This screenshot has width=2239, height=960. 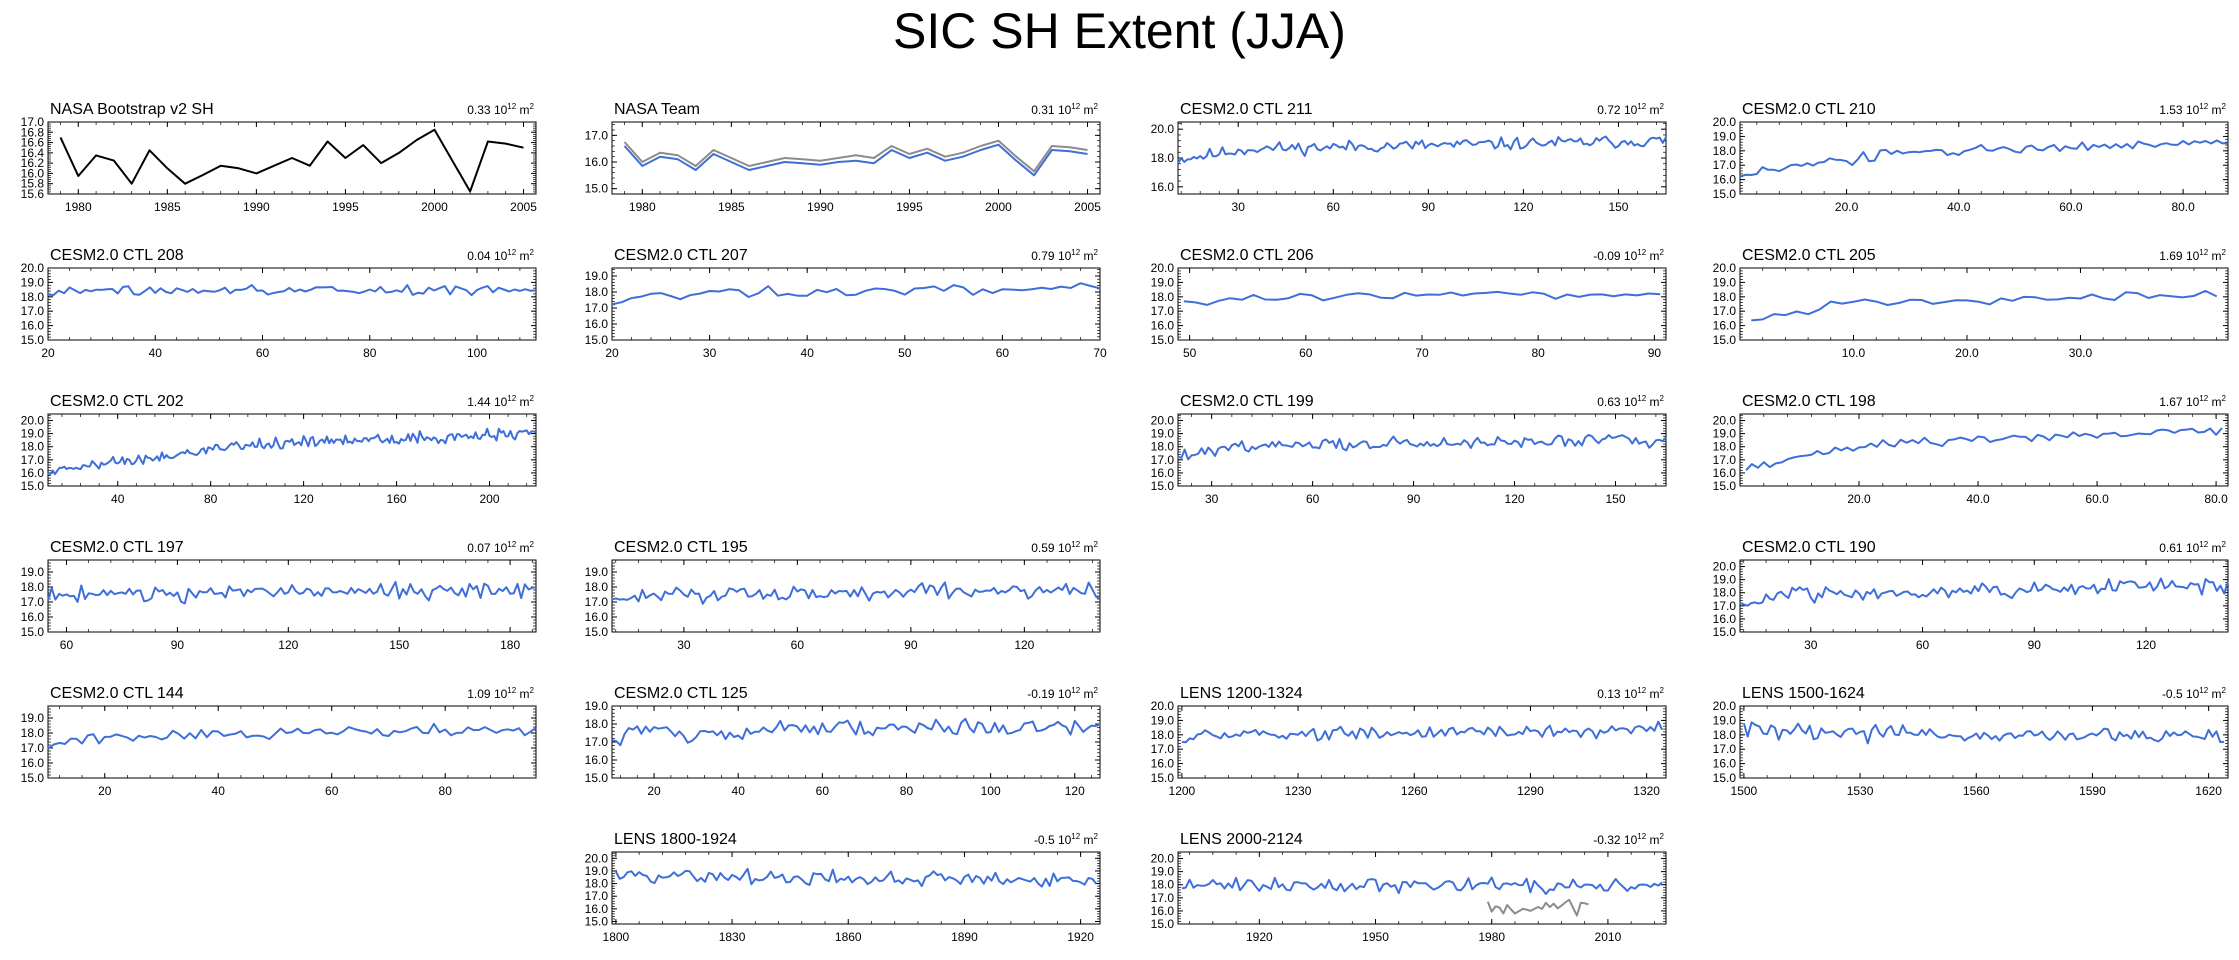 What do you see at coordinates (1539, 353) in the screenshot?
I see `x-tick-label: 80` at bounding box center [1539, 353].